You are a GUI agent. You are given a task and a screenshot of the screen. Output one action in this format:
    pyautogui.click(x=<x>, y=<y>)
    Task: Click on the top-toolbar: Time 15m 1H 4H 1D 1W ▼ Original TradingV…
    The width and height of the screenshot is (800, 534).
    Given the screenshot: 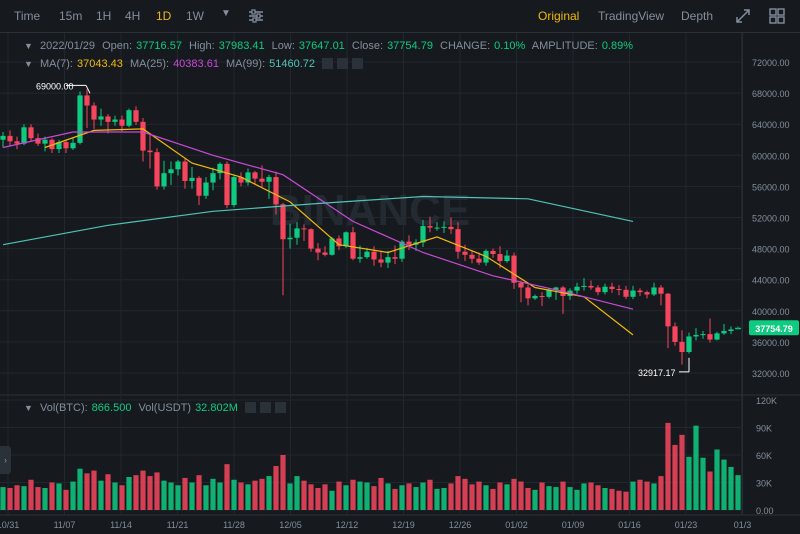 What is the action you would take?
    pyautogui.click(x=400, y=16)
    